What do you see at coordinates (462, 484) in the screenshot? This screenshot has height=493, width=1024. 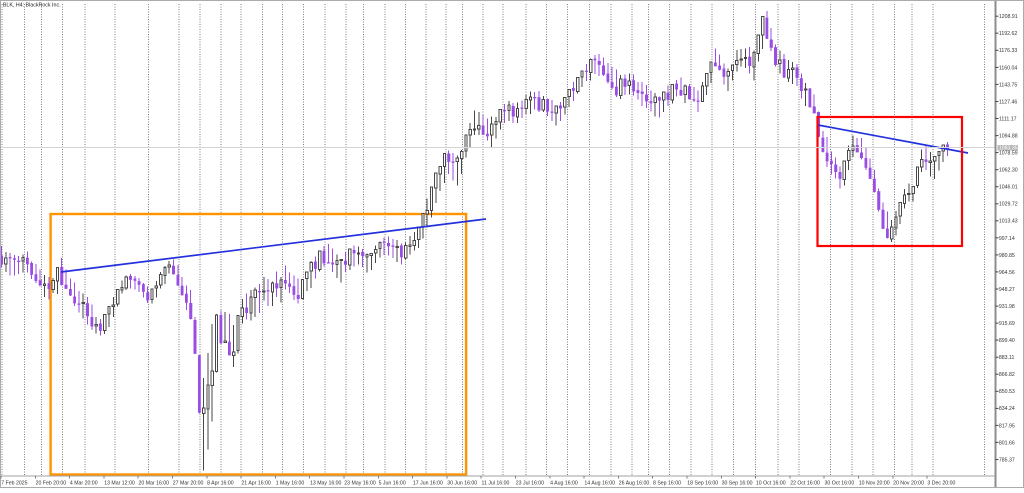 I see `svg-text: 30 Jun 16:00` at bounding box center [462, 484].